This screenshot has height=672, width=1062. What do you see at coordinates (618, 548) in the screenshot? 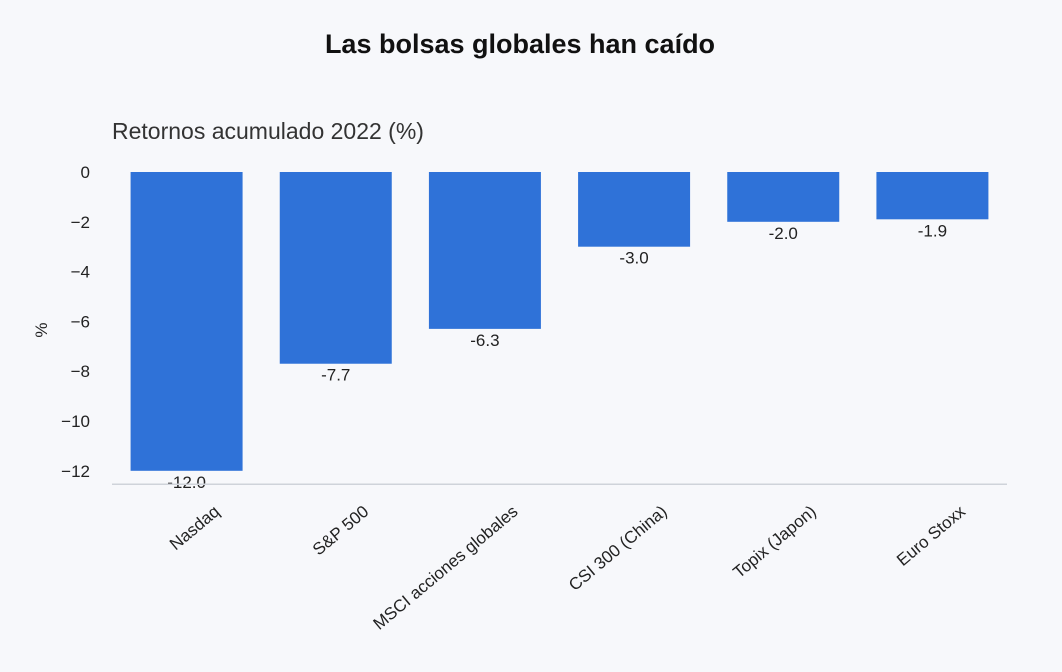
I see `x-category-label: CSI 300 (China)` at bounding box center [618, 548].